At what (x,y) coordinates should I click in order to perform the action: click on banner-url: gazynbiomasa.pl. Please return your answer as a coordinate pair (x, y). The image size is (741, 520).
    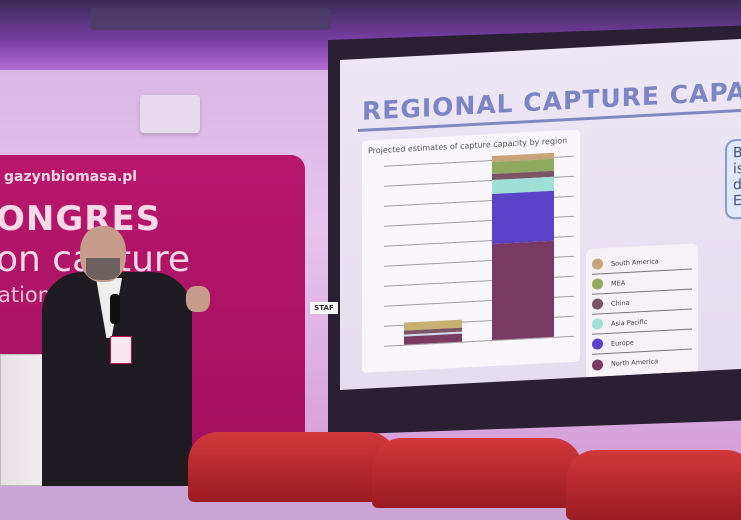
    Looking at the image, I should click on (71, 177).